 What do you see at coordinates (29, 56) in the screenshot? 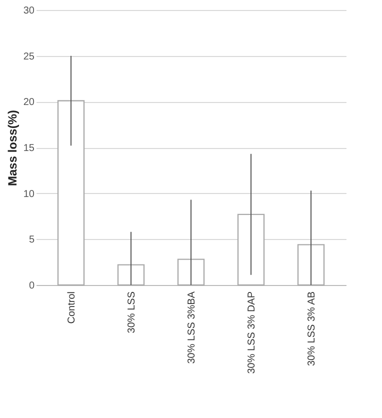
I see `y-tick-label: 25` at bounding box center [29, 56].